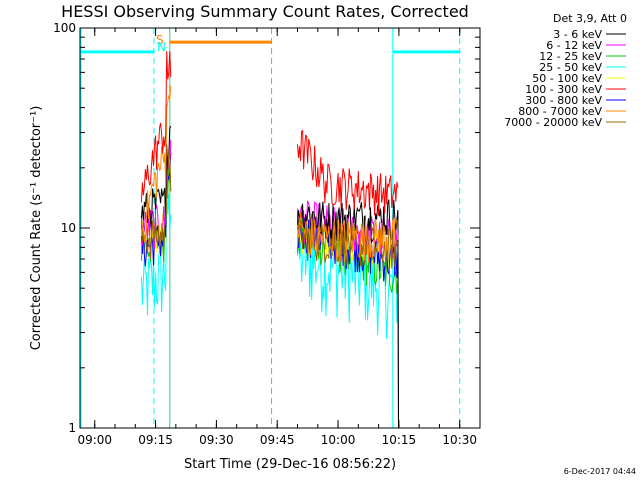 Image resolution: width=640 pixels, height=480 pixels. I want to click on annotation-n: N, so click(161, 47).